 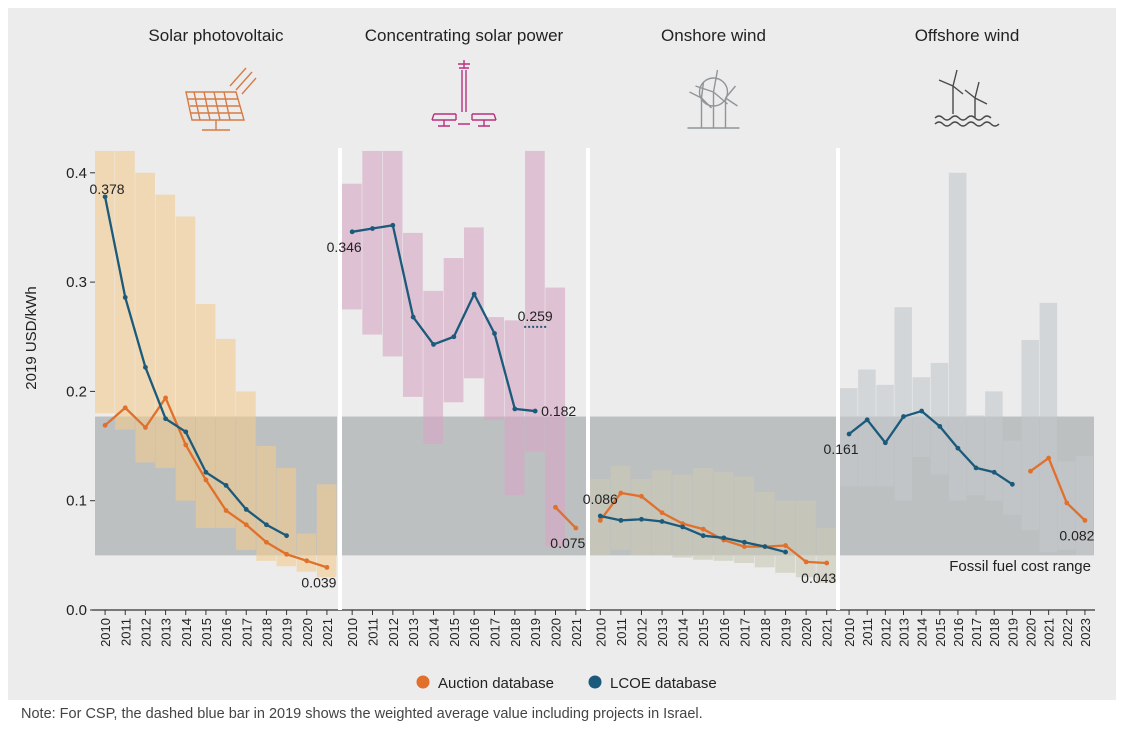 What do you see at coordinates (663, 683) in the screenshot?
I see `legend-lcoe-label: LCOE database` at bounding box center [663, 683].